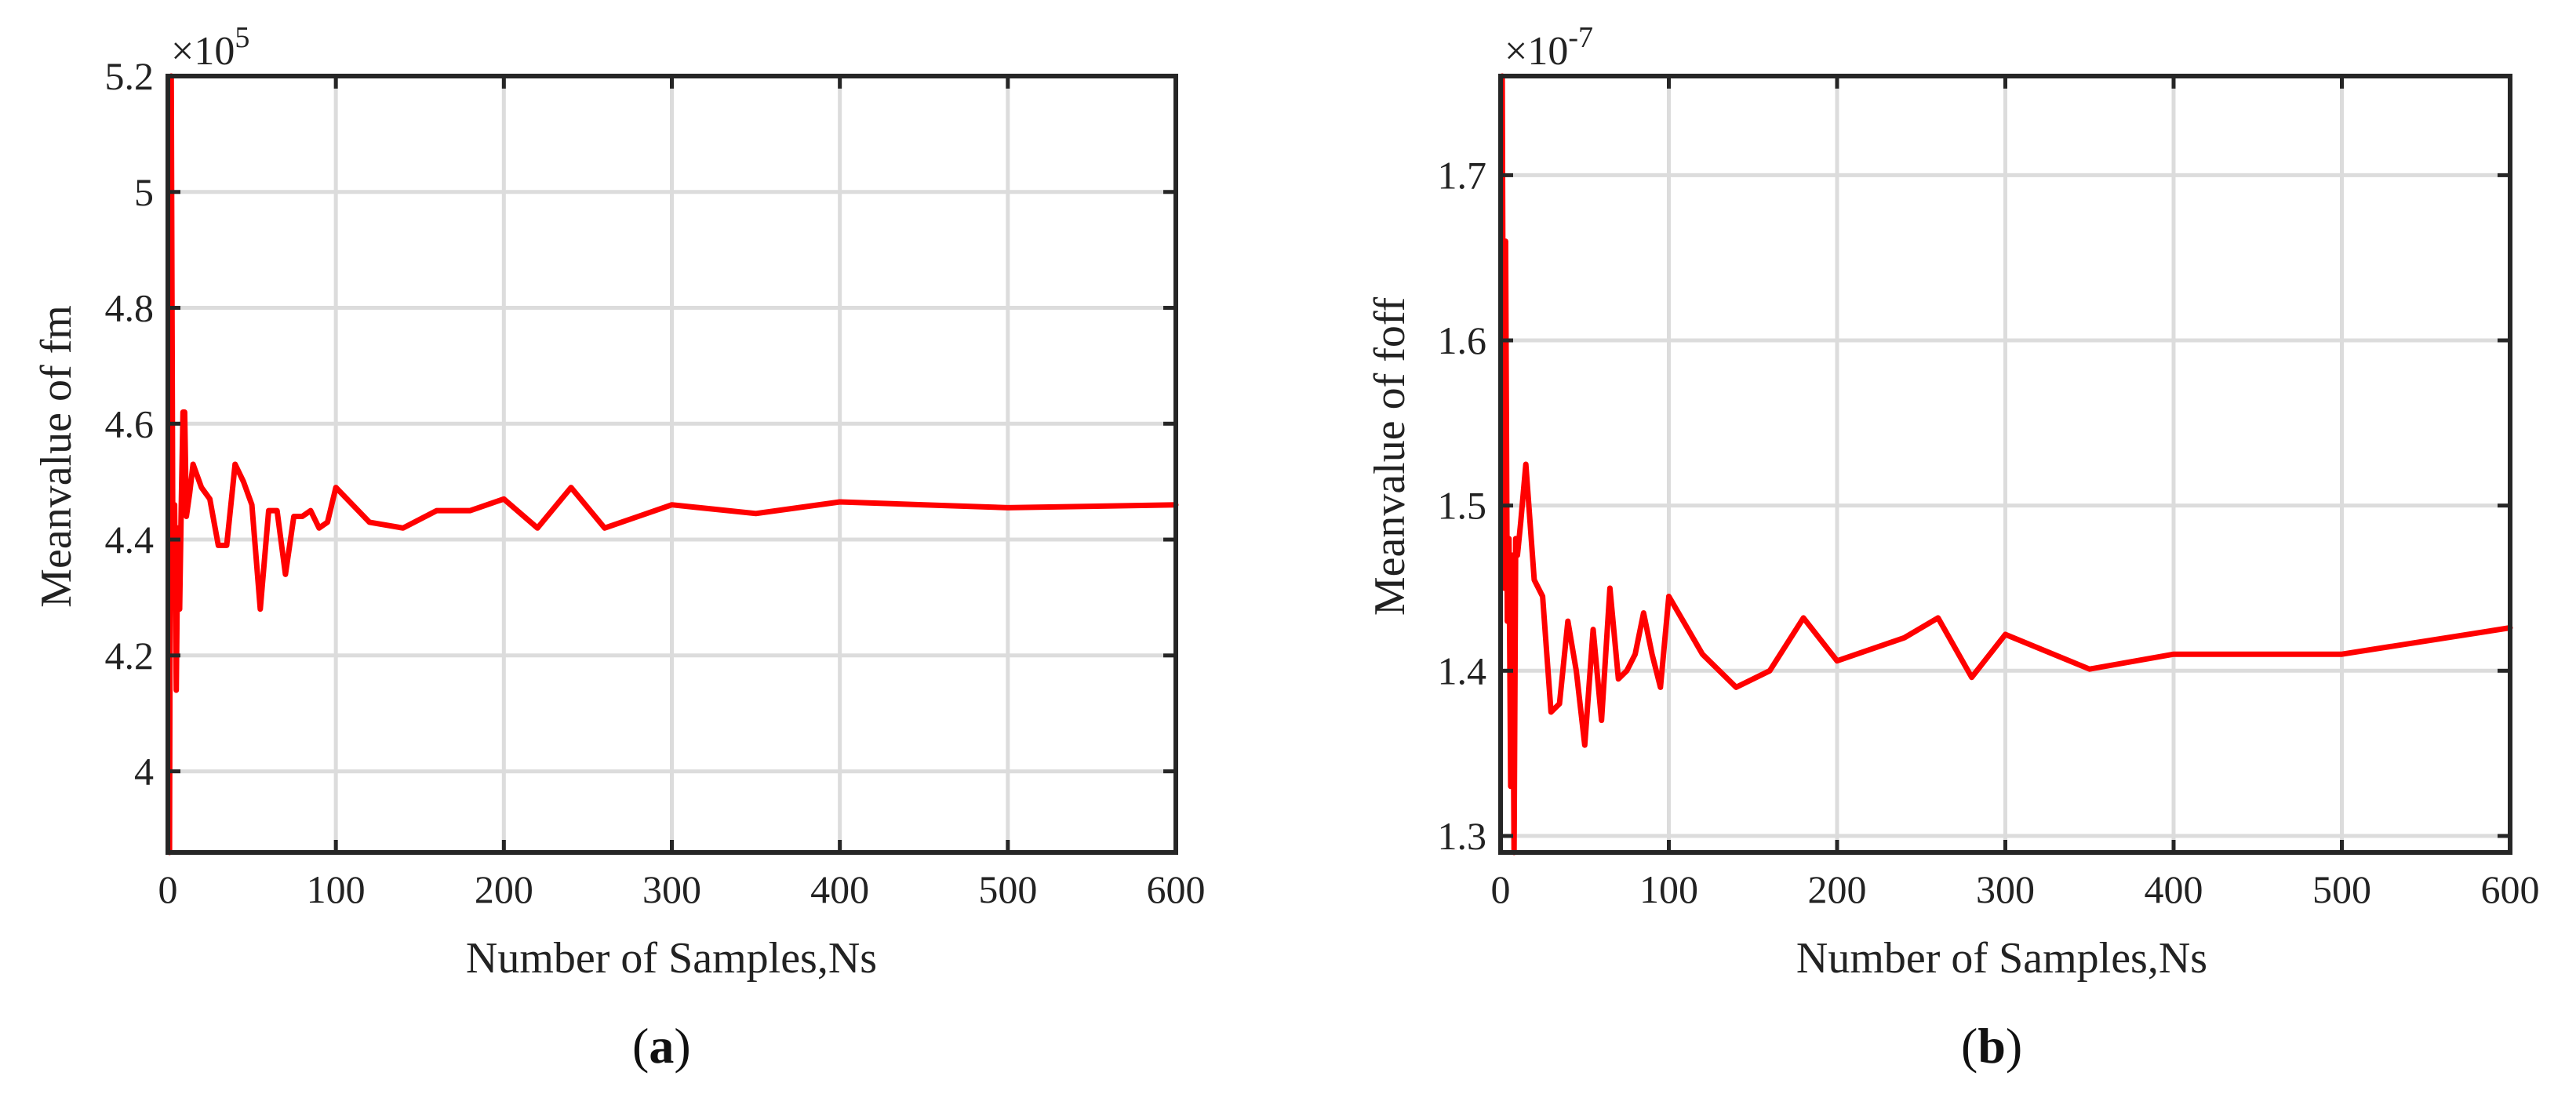 The height and width of the screenshot is (1094, 2576). What do you see at coordinates (1462, 175) in the screenshot?
I see `y-tick-label: 1.7` at bounding box center [1462, 175].